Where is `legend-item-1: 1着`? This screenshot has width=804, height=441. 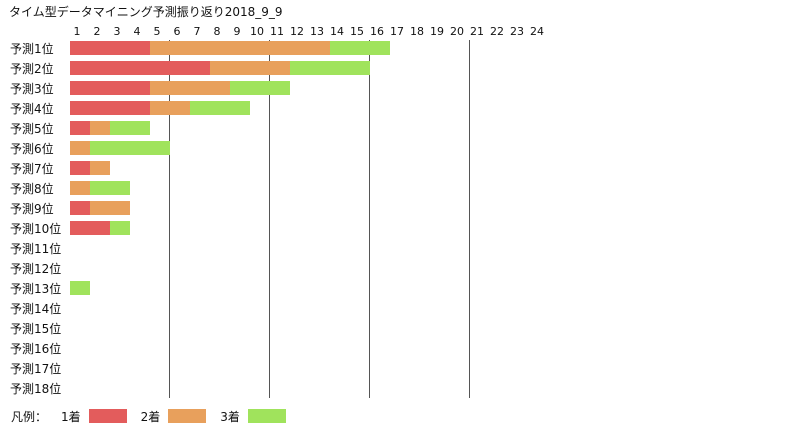
legend-item-1: 1着 is located at coordinates (94, 416).